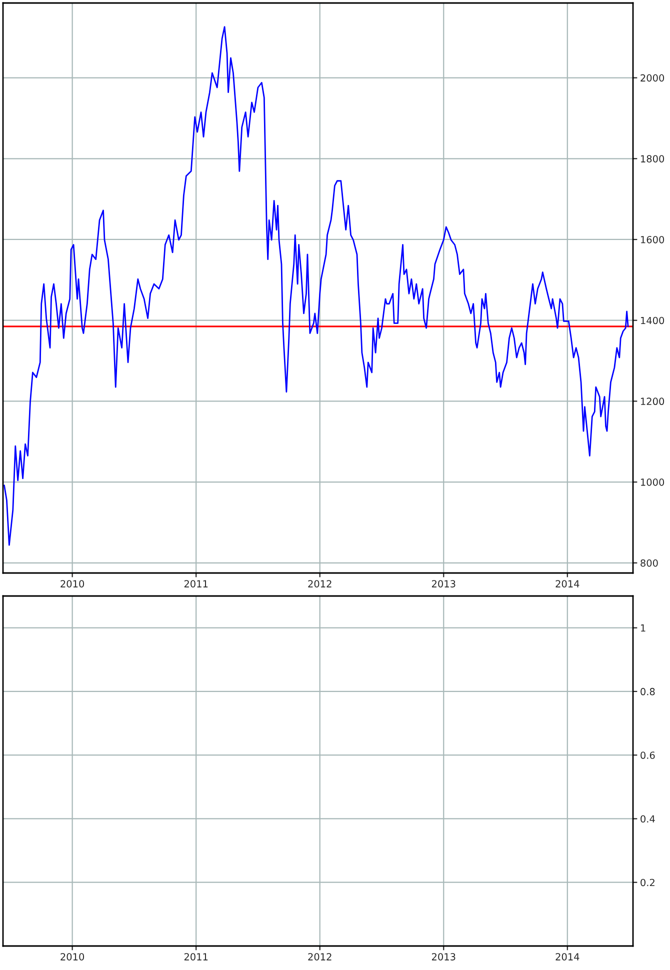 The width and height of the screenshot is (670, 970). What do you see at coordinates (652, 78) in the screenshot?
I see `y-tick-label: 2000` at bounding box center [652, 78].